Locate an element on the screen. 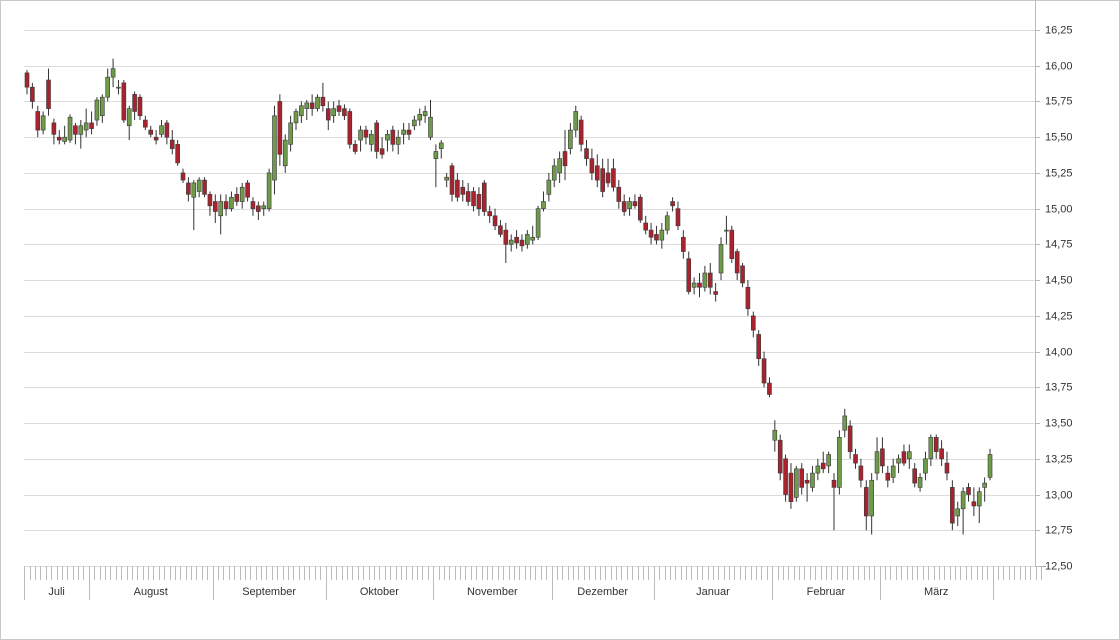 This screenshot has width=1120, height=640. x-tick-label: Februar is located at coordinates (826, 592).